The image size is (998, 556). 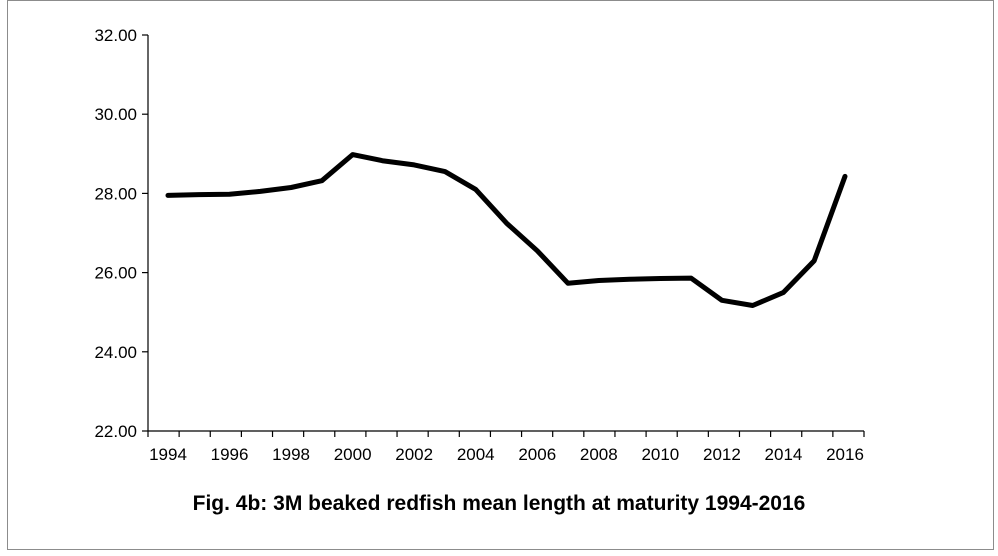 I want to click on y-tick-label: 24.00, so click(x=115, y=352).